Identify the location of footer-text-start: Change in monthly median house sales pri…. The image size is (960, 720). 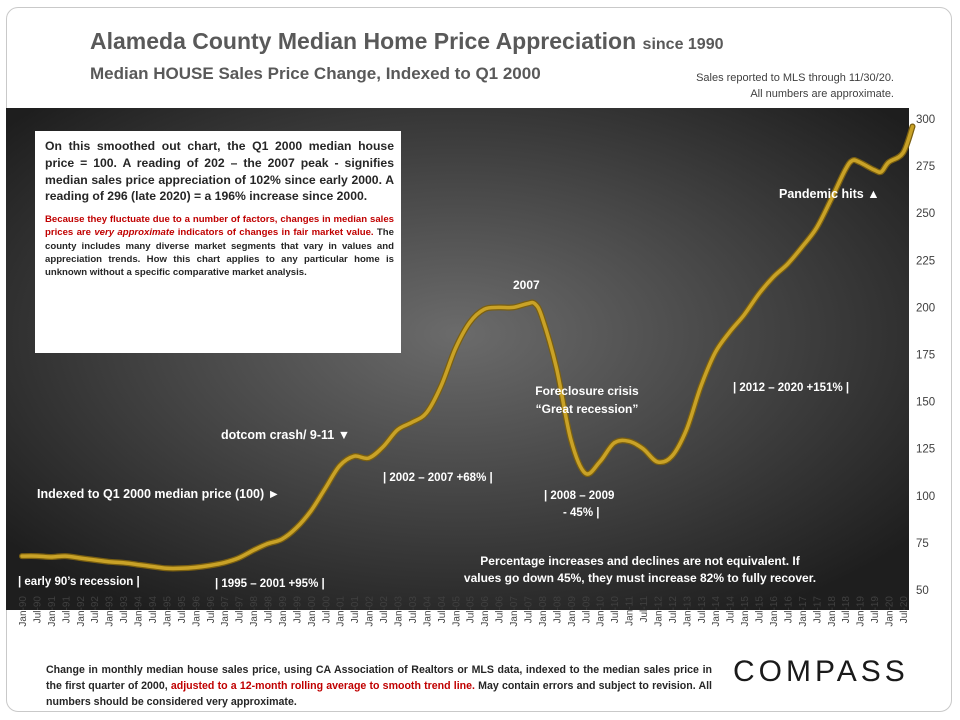
(379, 678).